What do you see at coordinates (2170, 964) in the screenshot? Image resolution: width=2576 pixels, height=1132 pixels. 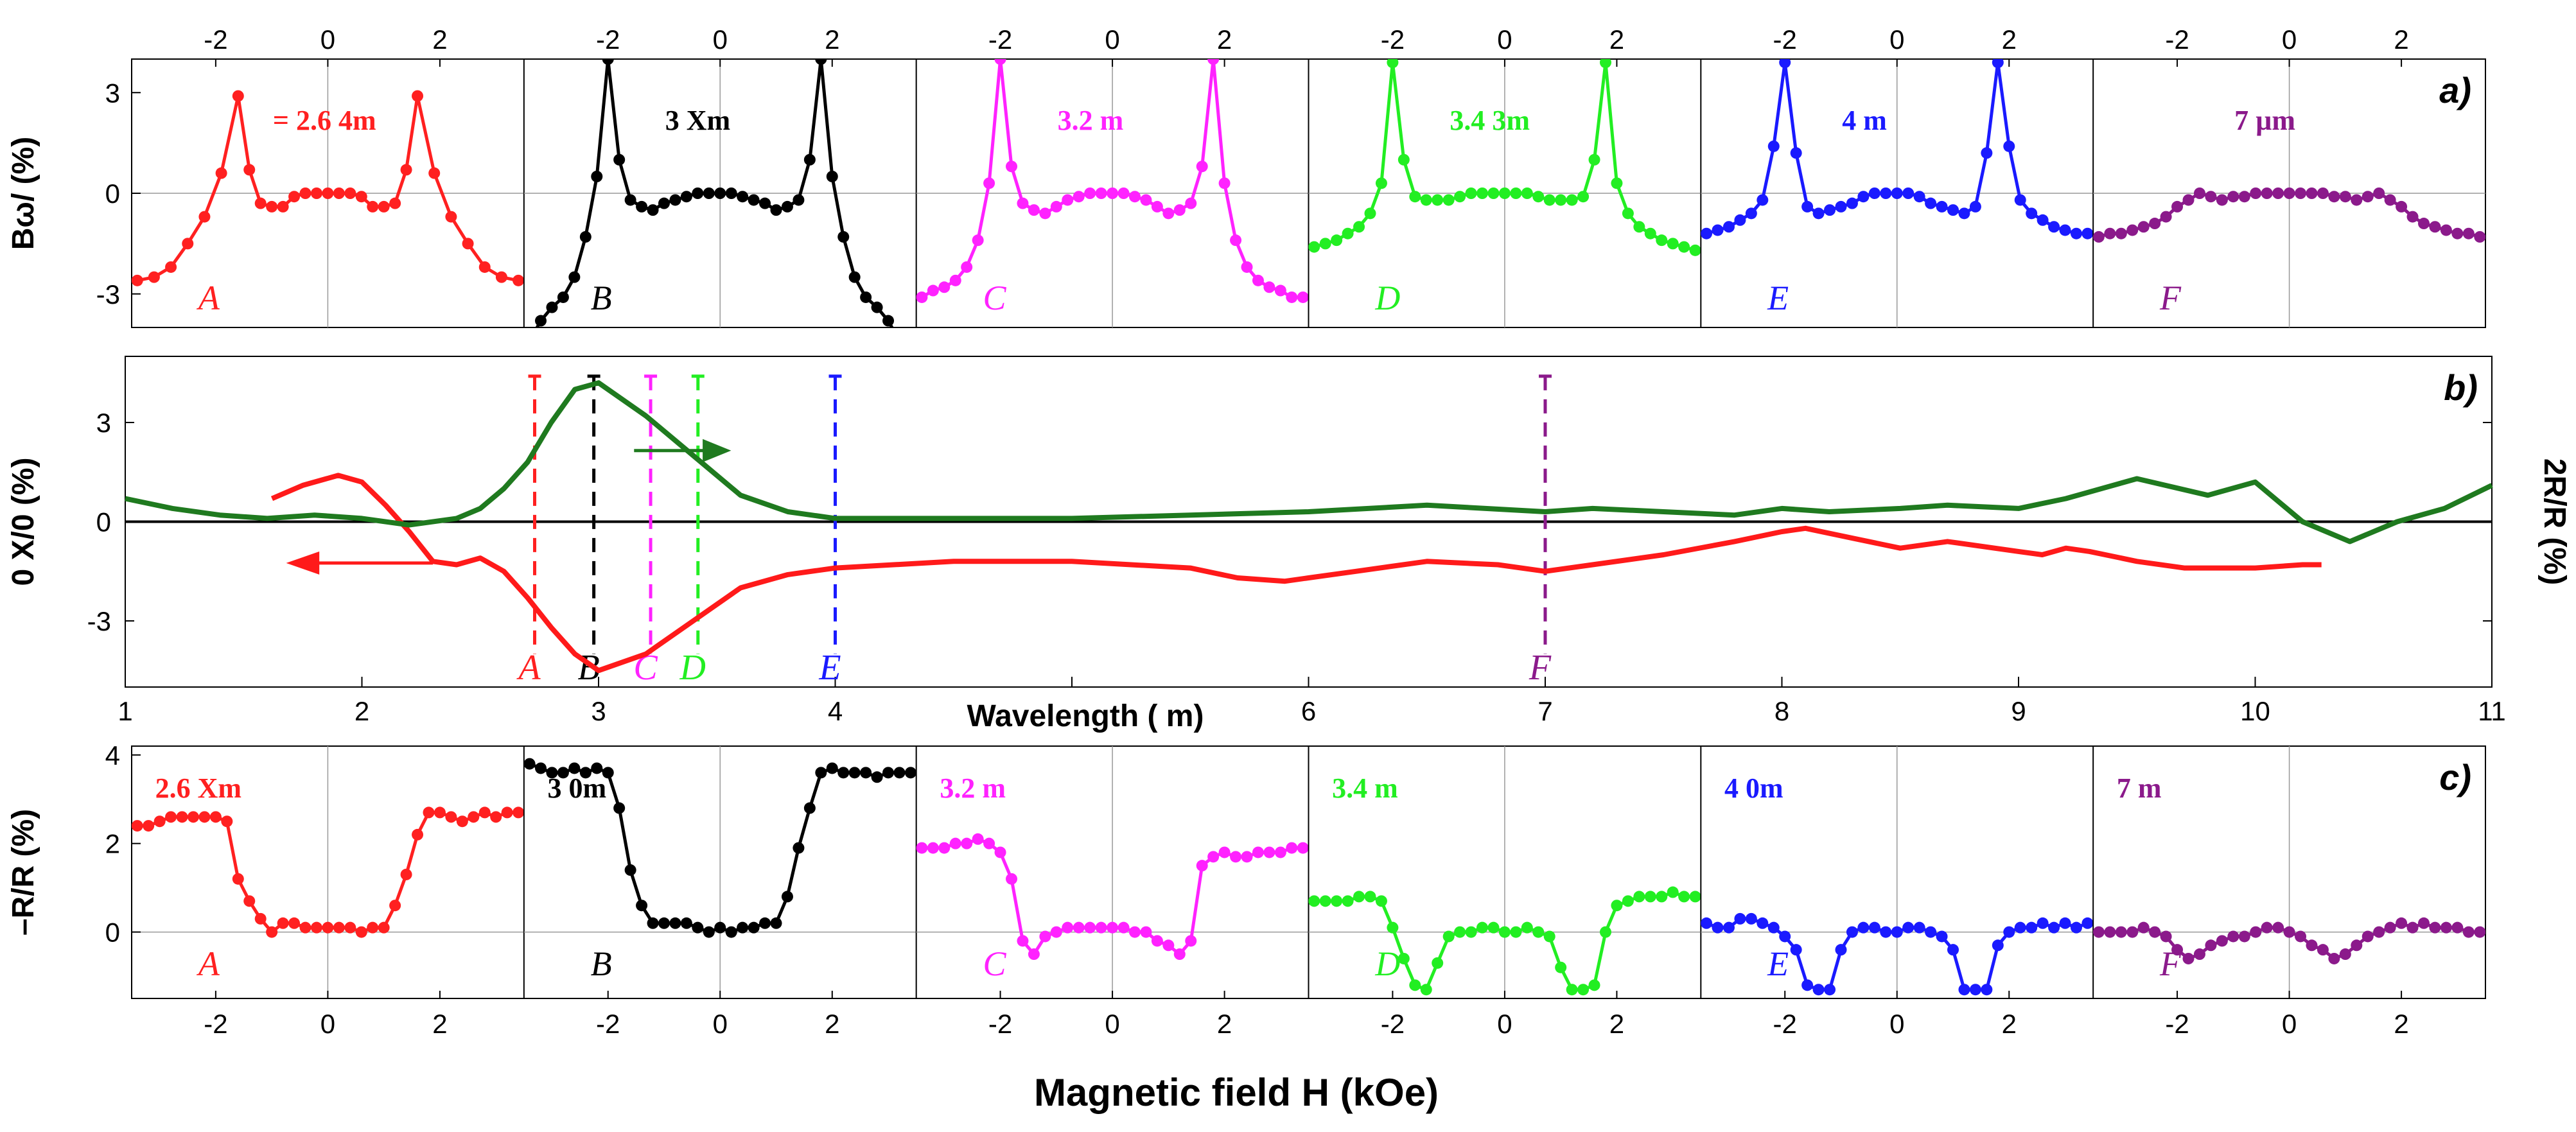 I see `row-c-sample-letter-F: F` at bounding box center [2170, 964].